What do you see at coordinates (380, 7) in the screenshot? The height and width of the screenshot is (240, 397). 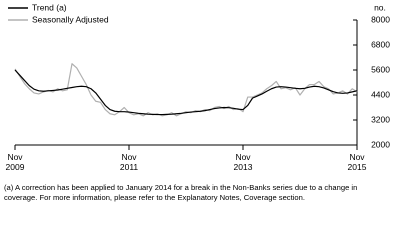 I see `unit-label: no.` at bounding box center [380, 7].